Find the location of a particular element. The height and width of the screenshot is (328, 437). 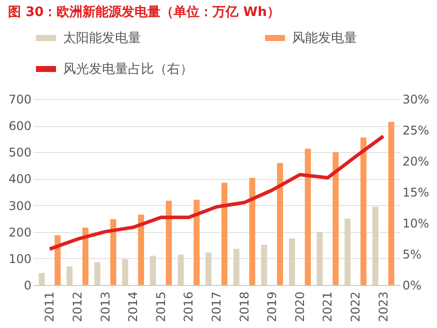

x-tick-label: 2018 is located at coordinates (244, 307).